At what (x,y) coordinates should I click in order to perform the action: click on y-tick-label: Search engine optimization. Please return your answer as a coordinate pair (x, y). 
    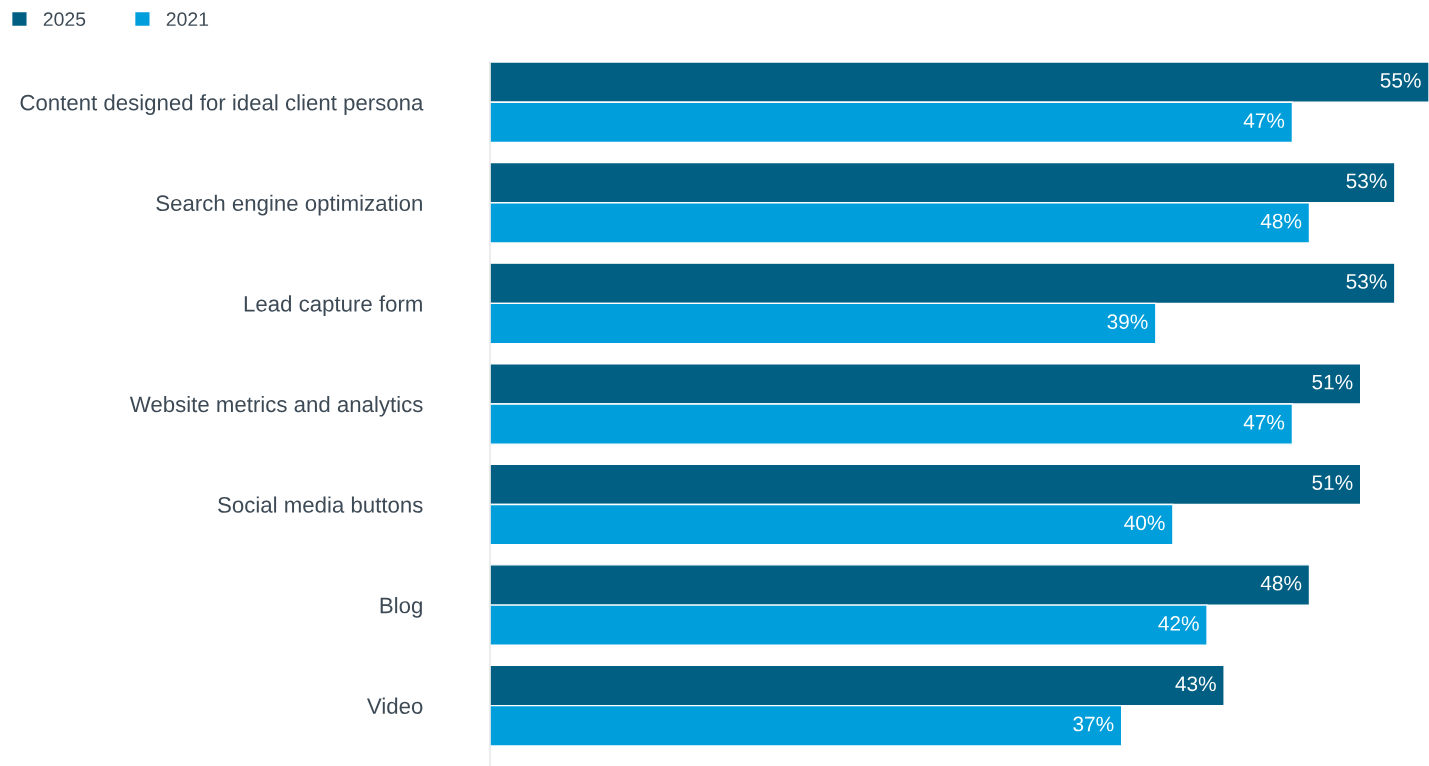
    Looking at the image, I should click on (289, 205).